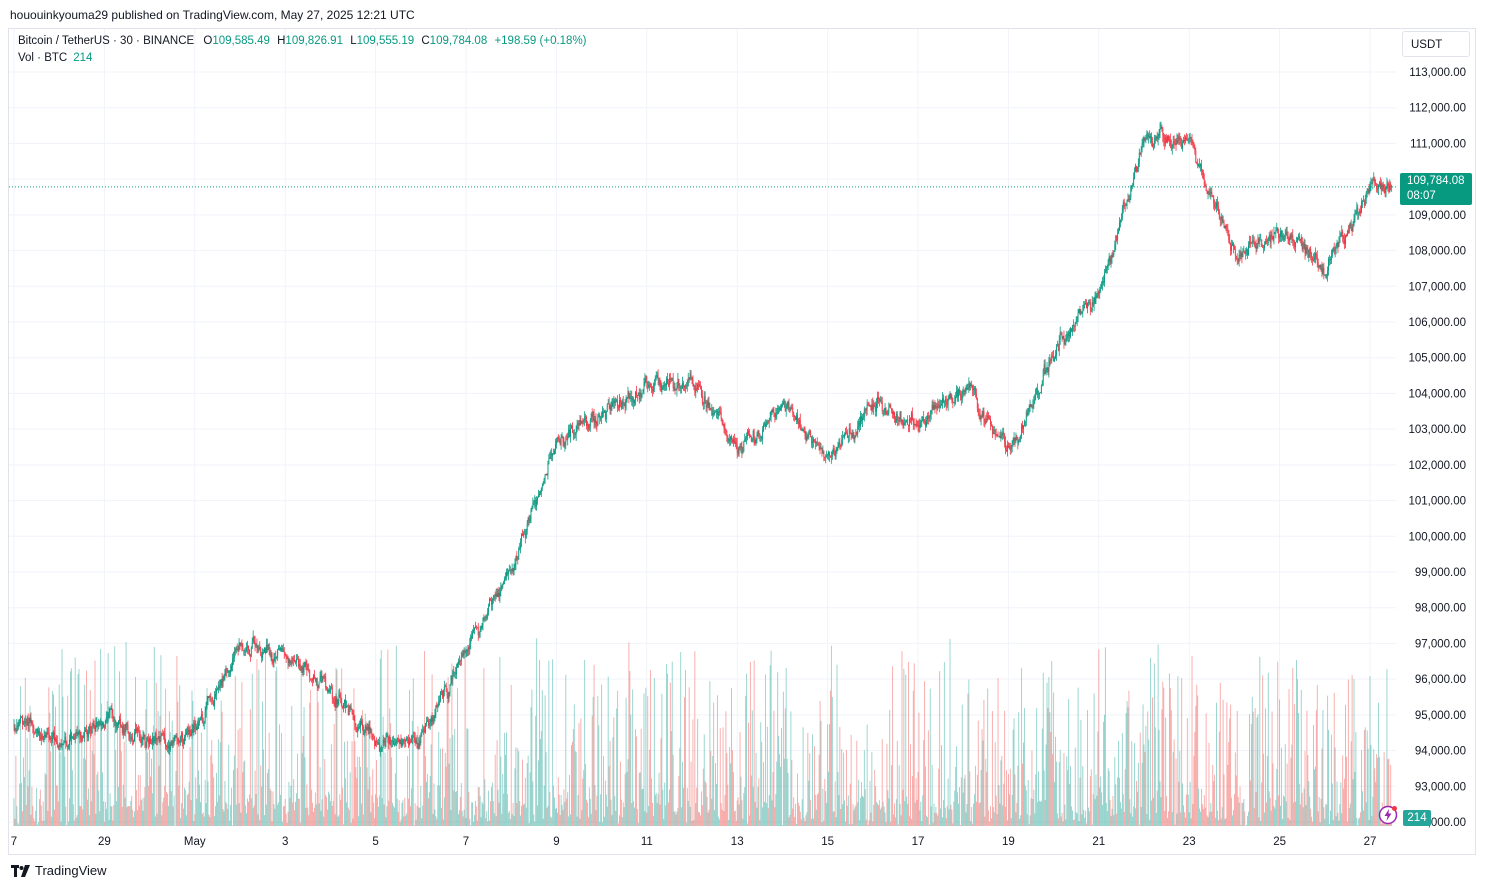 The height and width of the screenshot is (890, 1486). Describe the element at coordinates (43, 58) in the screenshot. I see `volume-label: Vol · BTC` at that location.